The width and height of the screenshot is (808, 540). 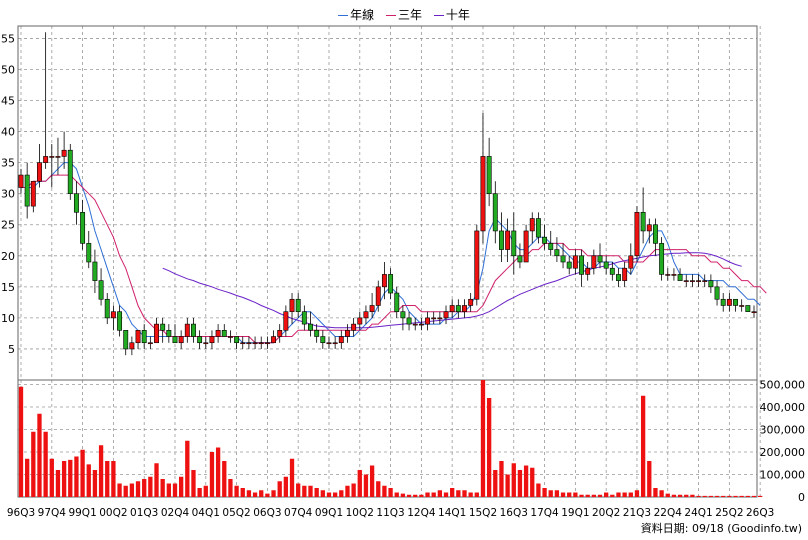 I want to click on volume-tick-label: 0, so click(x=801, y=497).